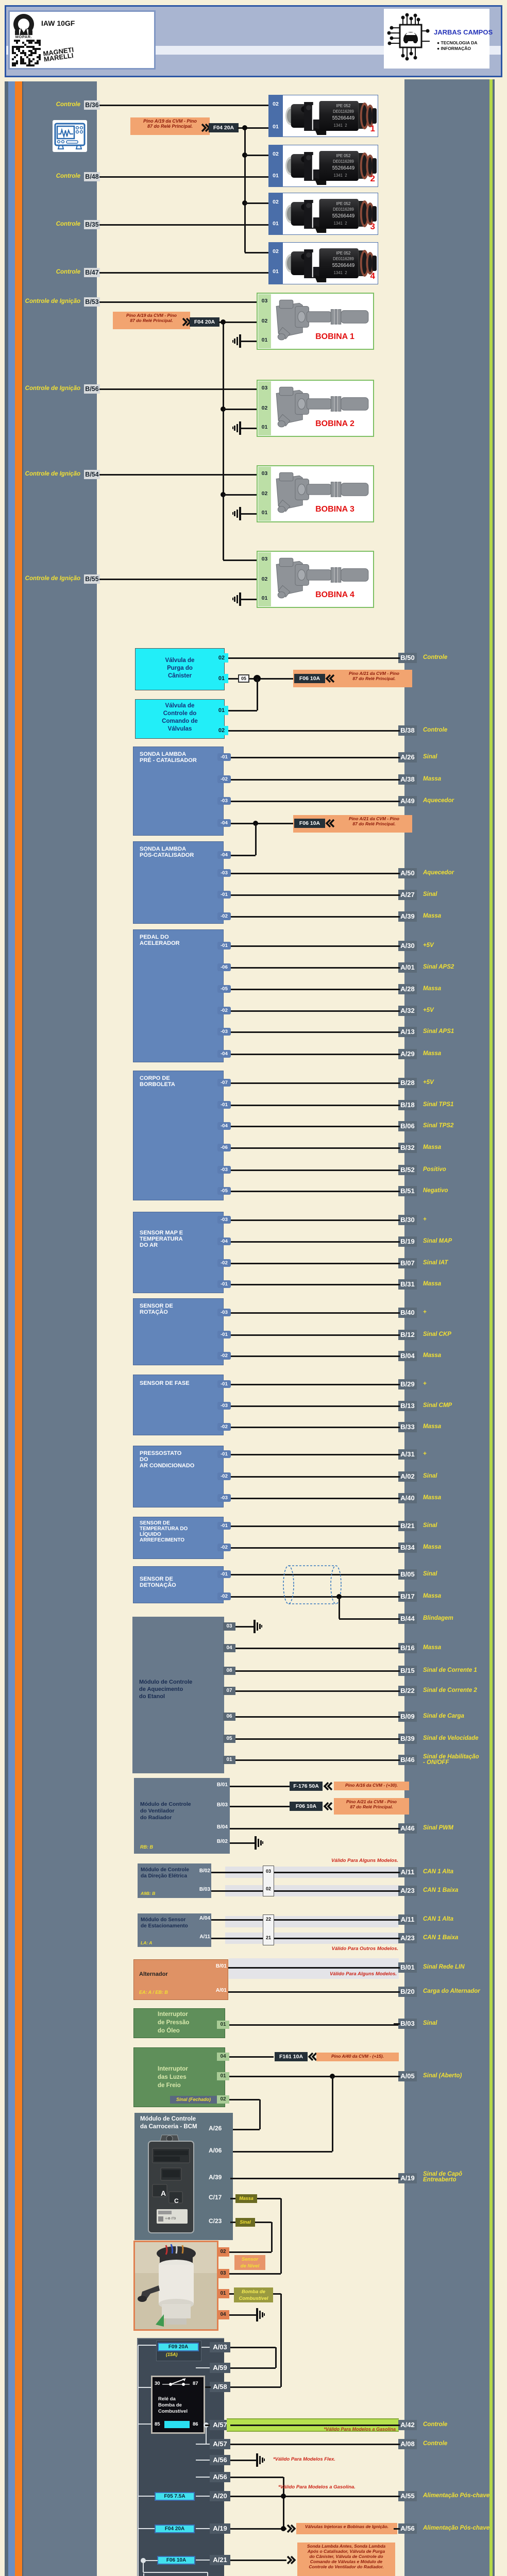 This screenshot has height=2576, width=507. Describe the element at coordinates (176, 2201) in the screenshot. I see `svg-text: C` at that location.